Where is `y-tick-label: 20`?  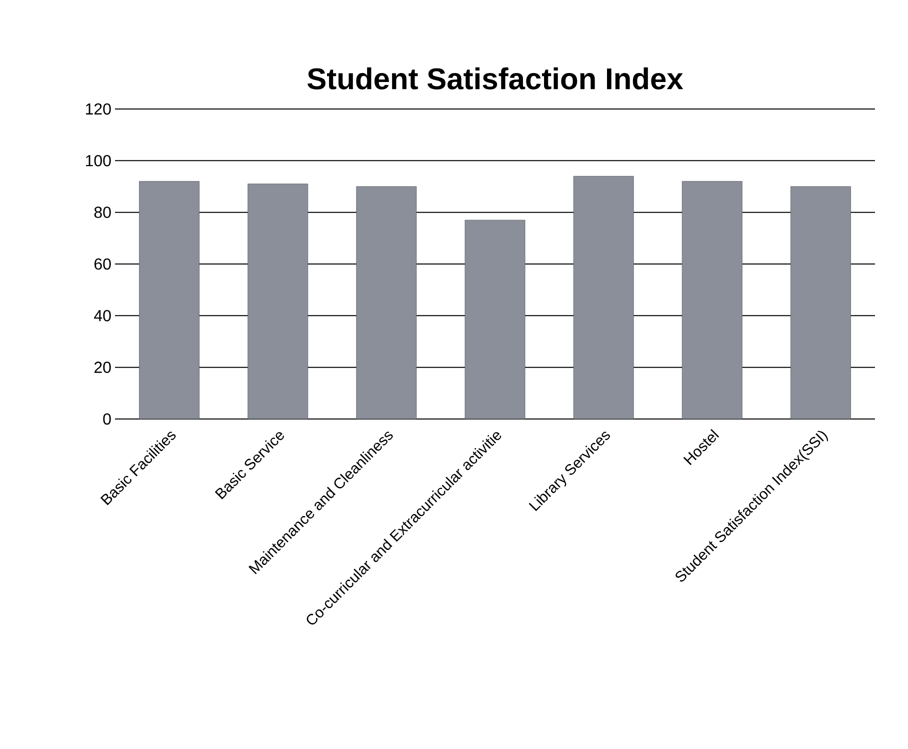
y-tick-label: 20 is located at coordinates (102, 367).